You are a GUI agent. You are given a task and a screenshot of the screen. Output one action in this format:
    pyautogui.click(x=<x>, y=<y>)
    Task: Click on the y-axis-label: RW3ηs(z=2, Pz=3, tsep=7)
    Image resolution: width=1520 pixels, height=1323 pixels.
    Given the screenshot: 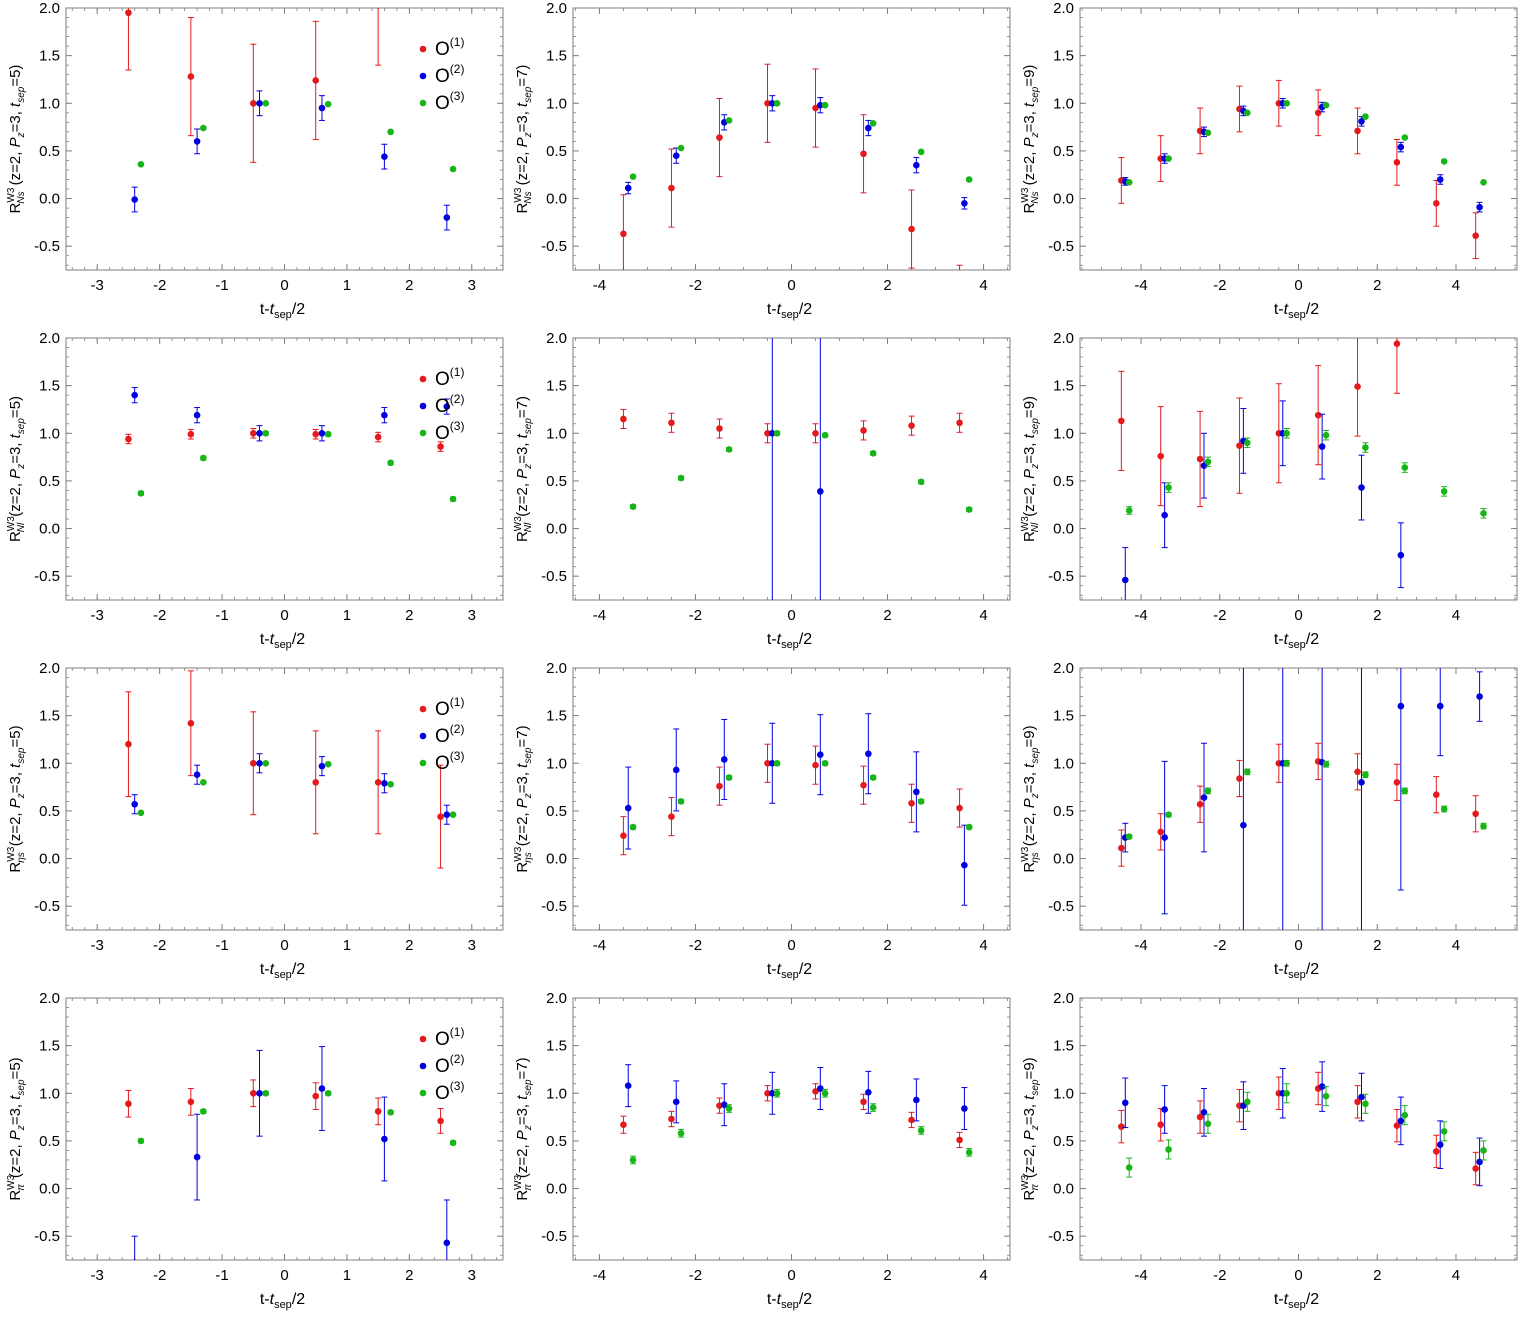 What is the action you would take?
    pyautogui.click(x=523, y=798)
    